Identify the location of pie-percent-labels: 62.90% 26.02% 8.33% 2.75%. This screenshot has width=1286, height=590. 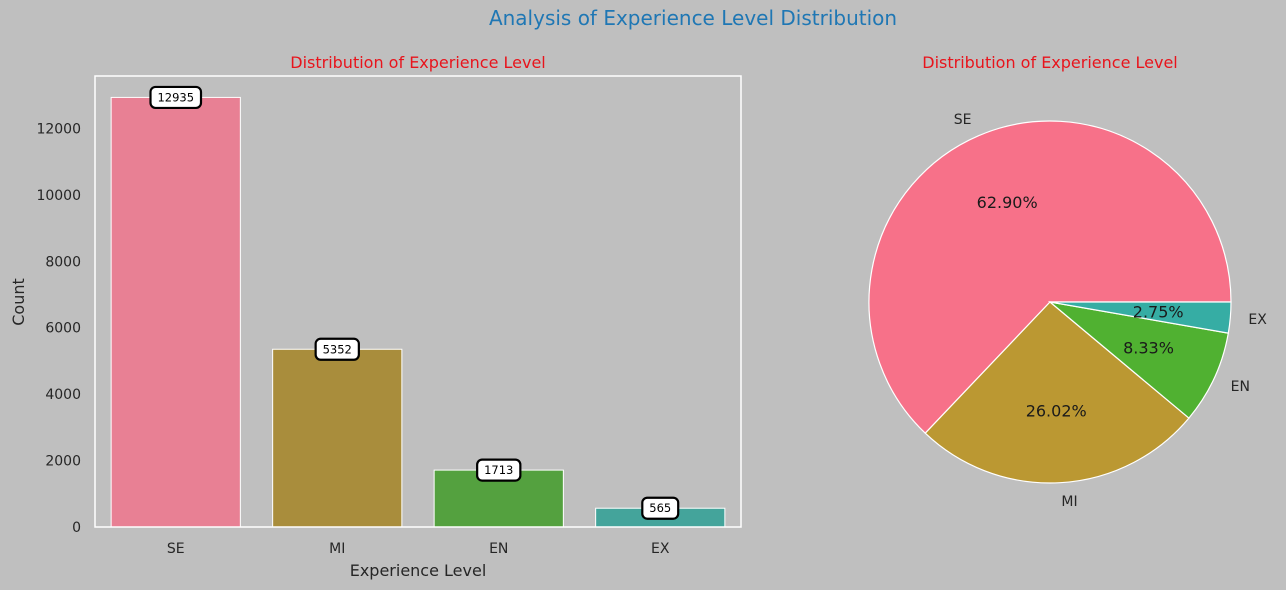
(1080, 306).